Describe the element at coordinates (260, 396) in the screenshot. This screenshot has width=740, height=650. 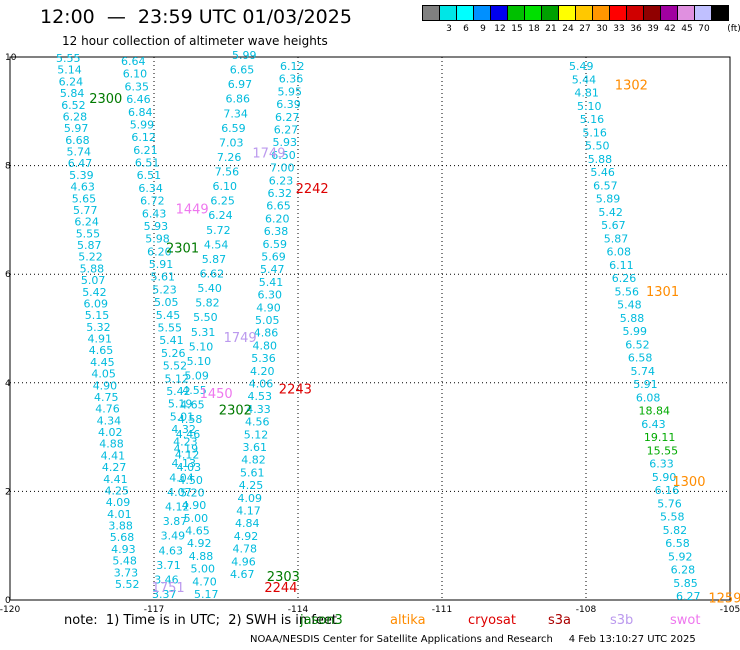
I see `wave-height-label: 4.53` at that location.